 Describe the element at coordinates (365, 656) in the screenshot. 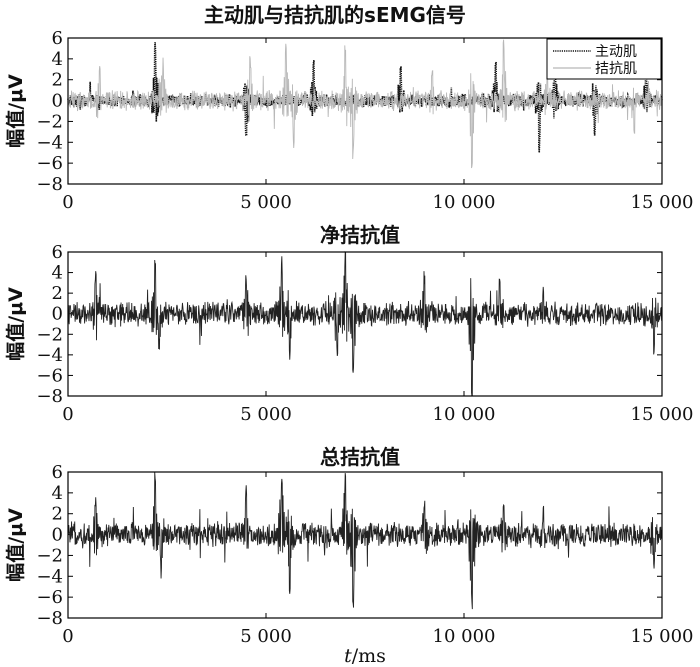

I see `x-axis-label: t/ms` at that location.